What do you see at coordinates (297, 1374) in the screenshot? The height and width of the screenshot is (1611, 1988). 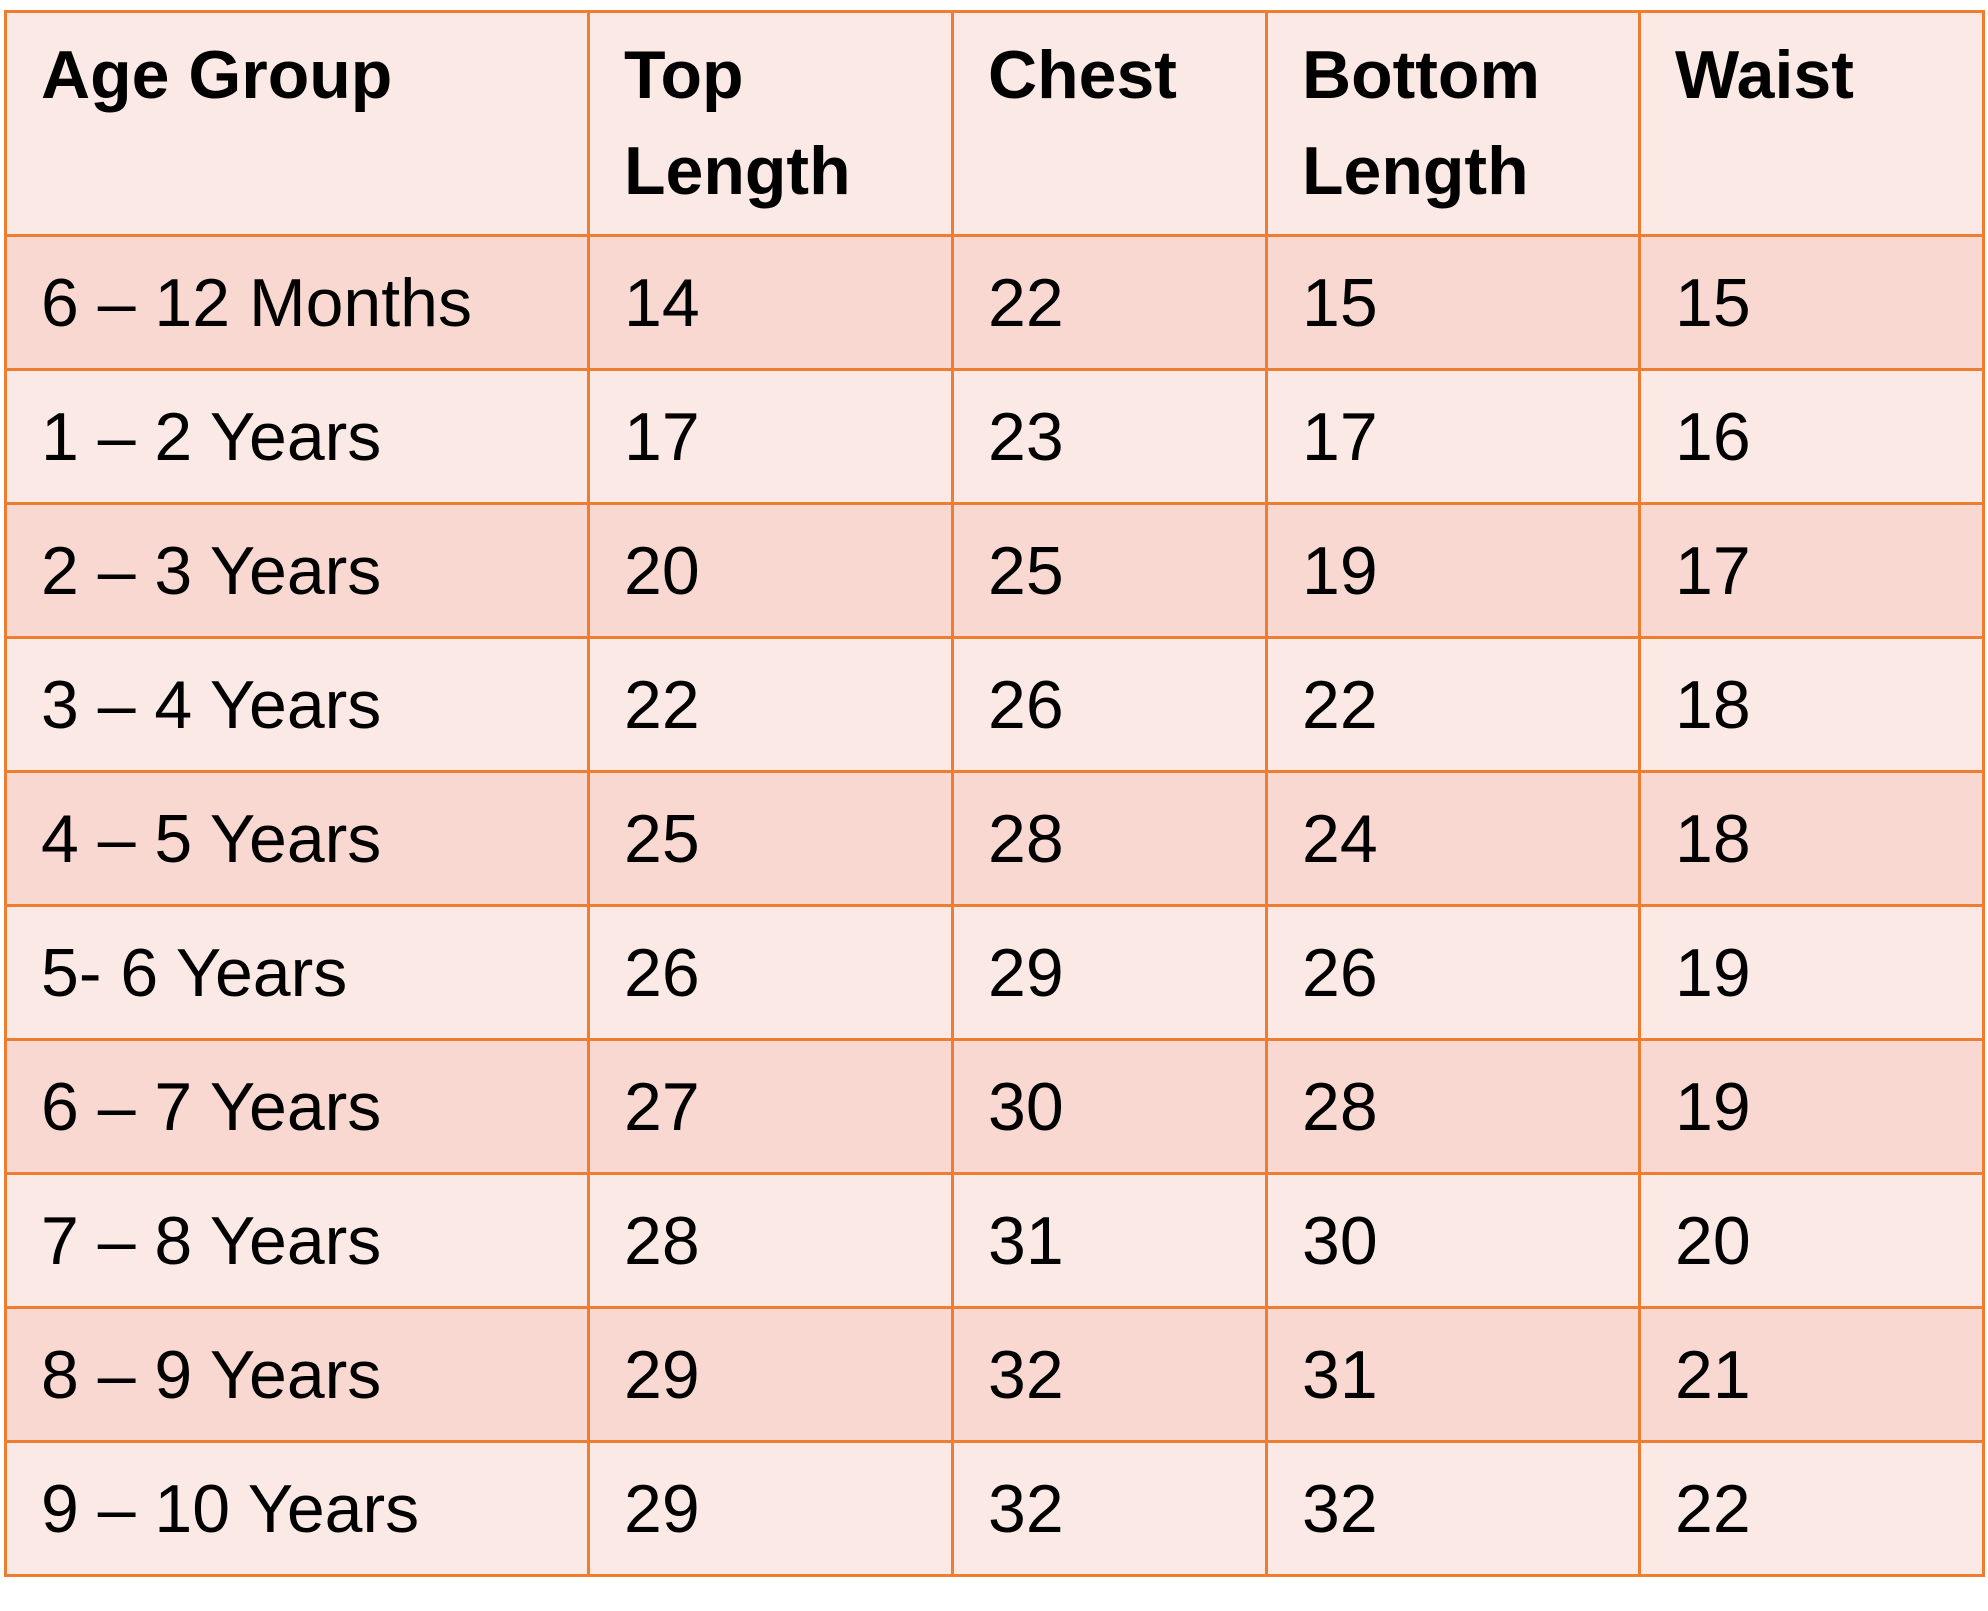 I see `age-group-cell: 8 – 9 Years` at bounding box center [297, 1374].